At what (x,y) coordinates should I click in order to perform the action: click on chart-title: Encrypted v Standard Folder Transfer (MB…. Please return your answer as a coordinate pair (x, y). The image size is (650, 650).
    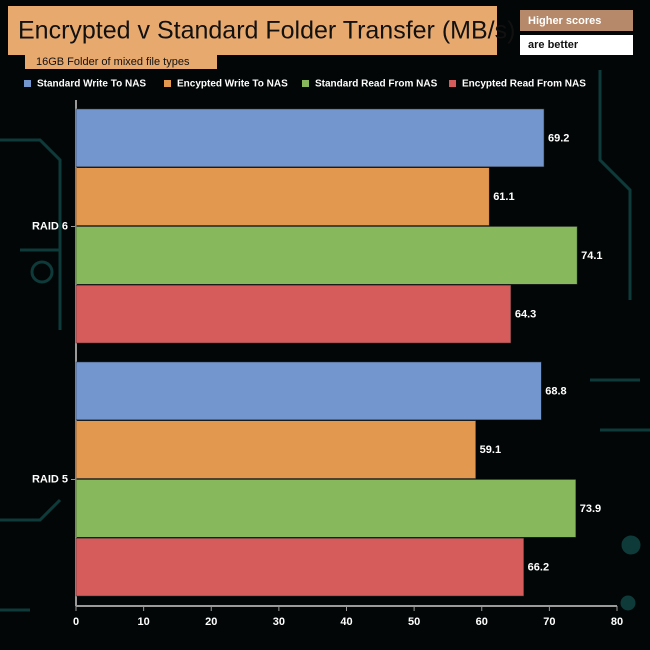
    Looking at the image, I should click on (266, 31).